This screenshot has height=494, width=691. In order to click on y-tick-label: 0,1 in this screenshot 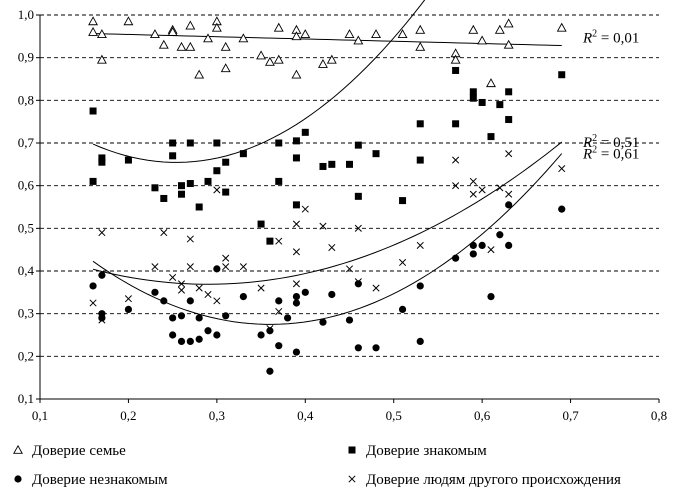, I will do `click(26, 398)`.